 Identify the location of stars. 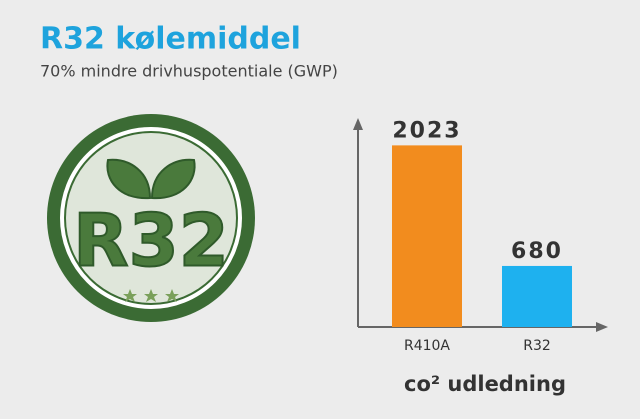
(151, 295).